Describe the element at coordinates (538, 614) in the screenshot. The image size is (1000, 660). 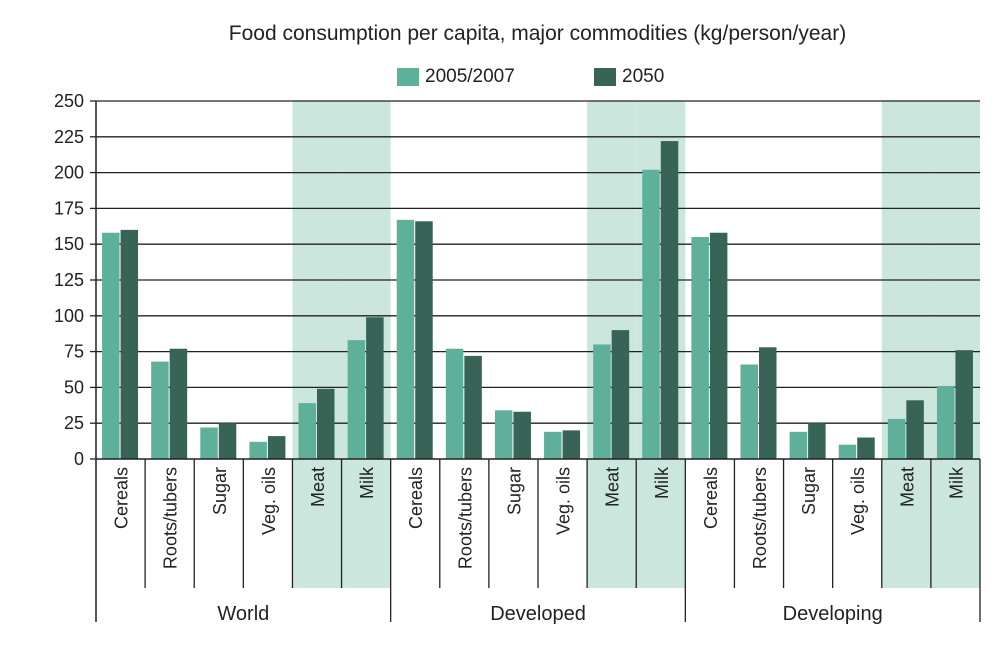
I see `group-label: Developed` at that location.